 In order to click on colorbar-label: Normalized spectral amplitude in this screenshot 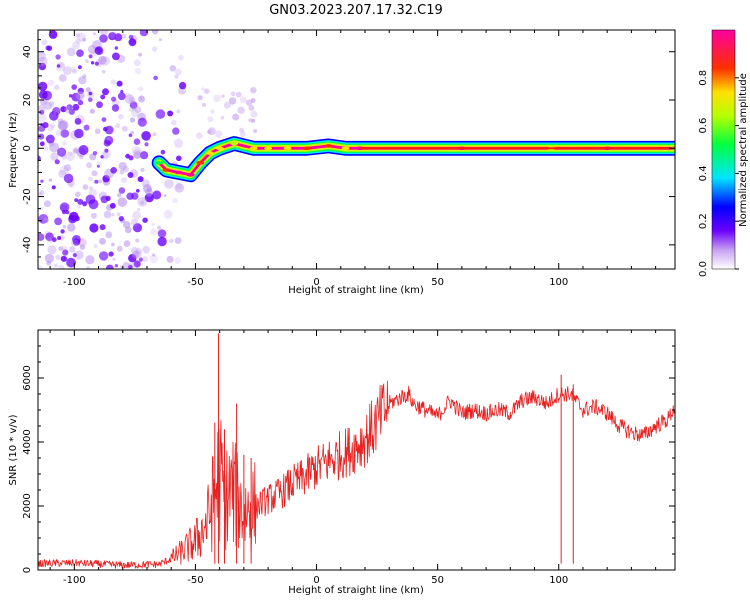, I will do `click(743, 150)`.